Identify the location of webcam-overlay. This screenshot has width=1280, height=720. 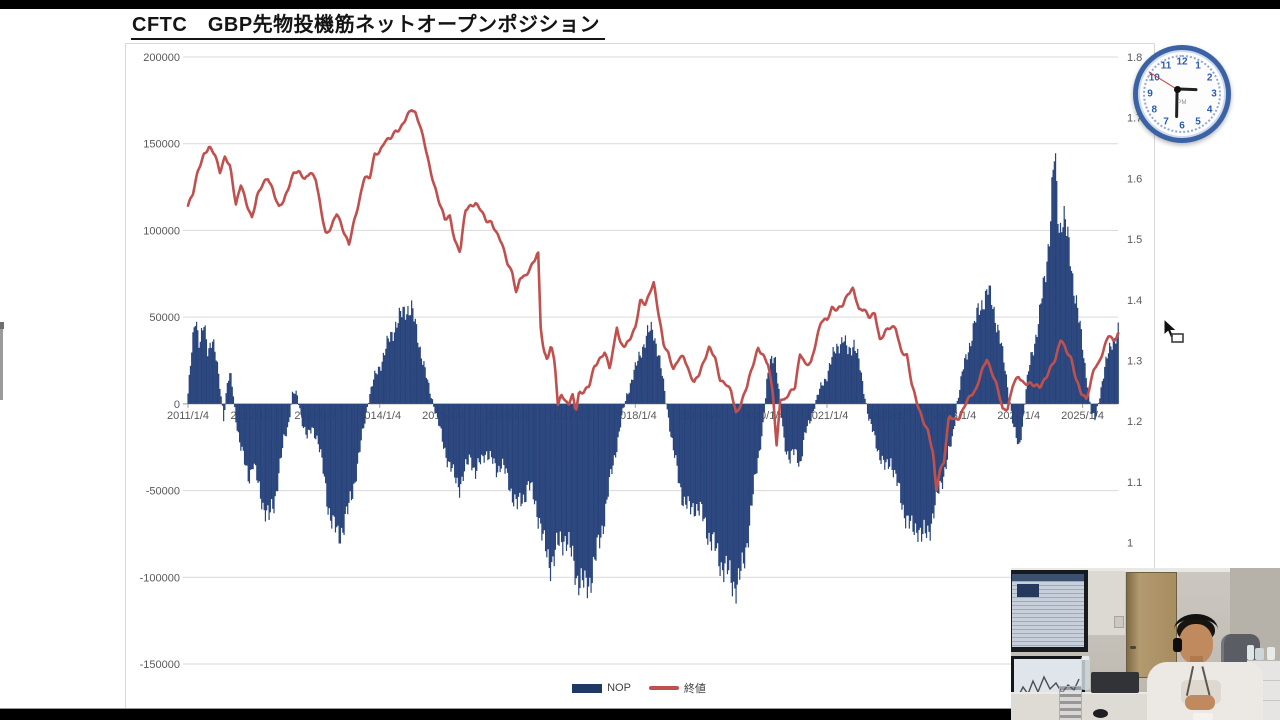
(1145, 644).